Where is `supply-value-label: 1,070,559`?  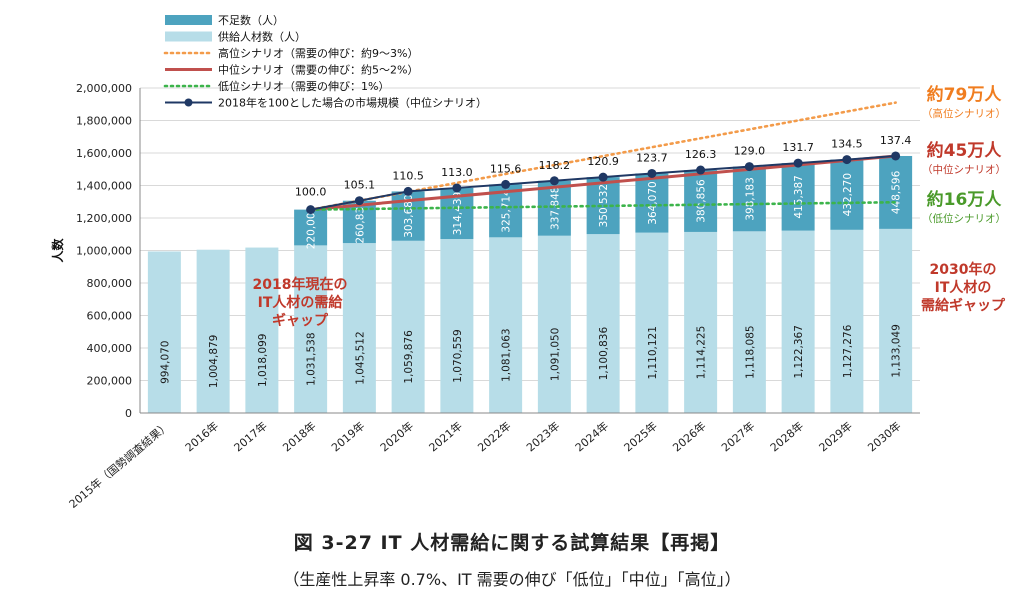 supply-value-label: 1,070,559 is located at coordinates (458, 355).